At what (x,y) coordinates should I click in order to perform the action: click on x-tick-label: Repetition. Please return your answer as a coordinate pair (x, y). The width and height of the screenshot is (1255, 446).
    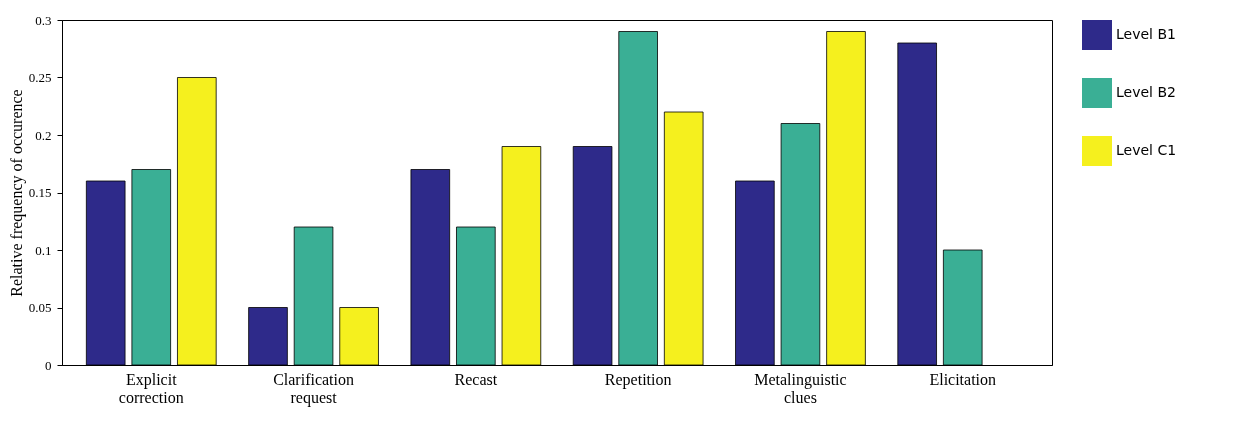
    Looking at the image, I should click on (638, 379).